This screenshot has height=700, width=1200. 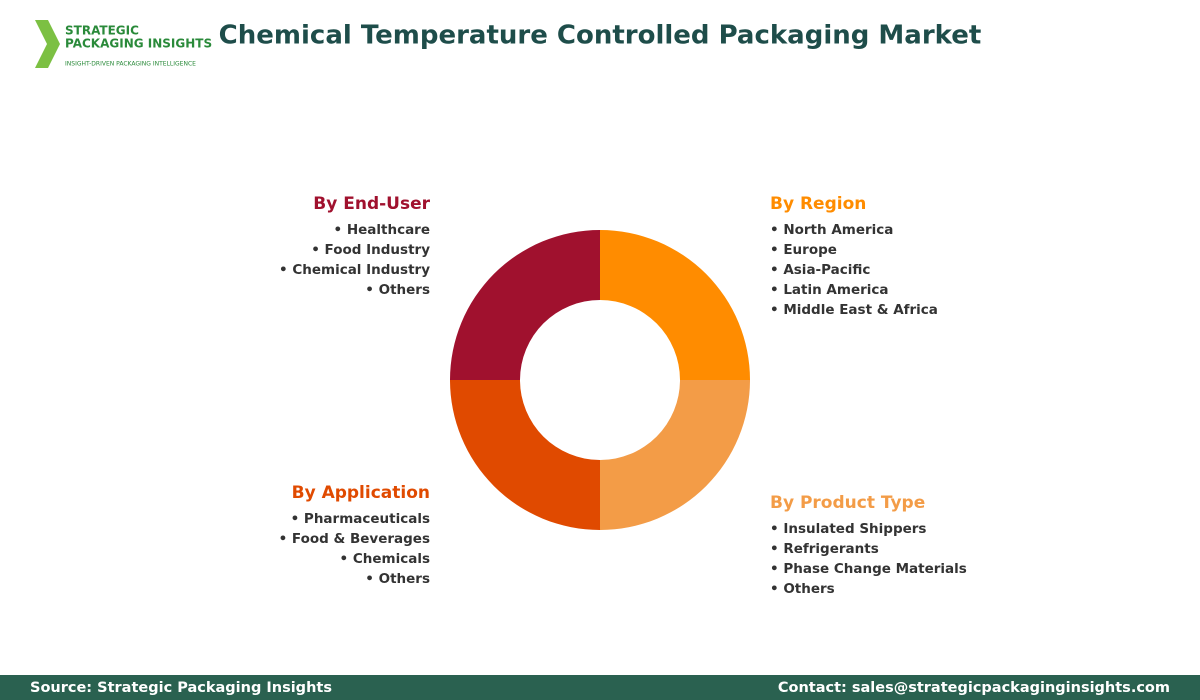 What do you see at coordinates (829, 290) in the screenshot?
I see `segment-item: • Latin America` at bounding box center [829, 290].